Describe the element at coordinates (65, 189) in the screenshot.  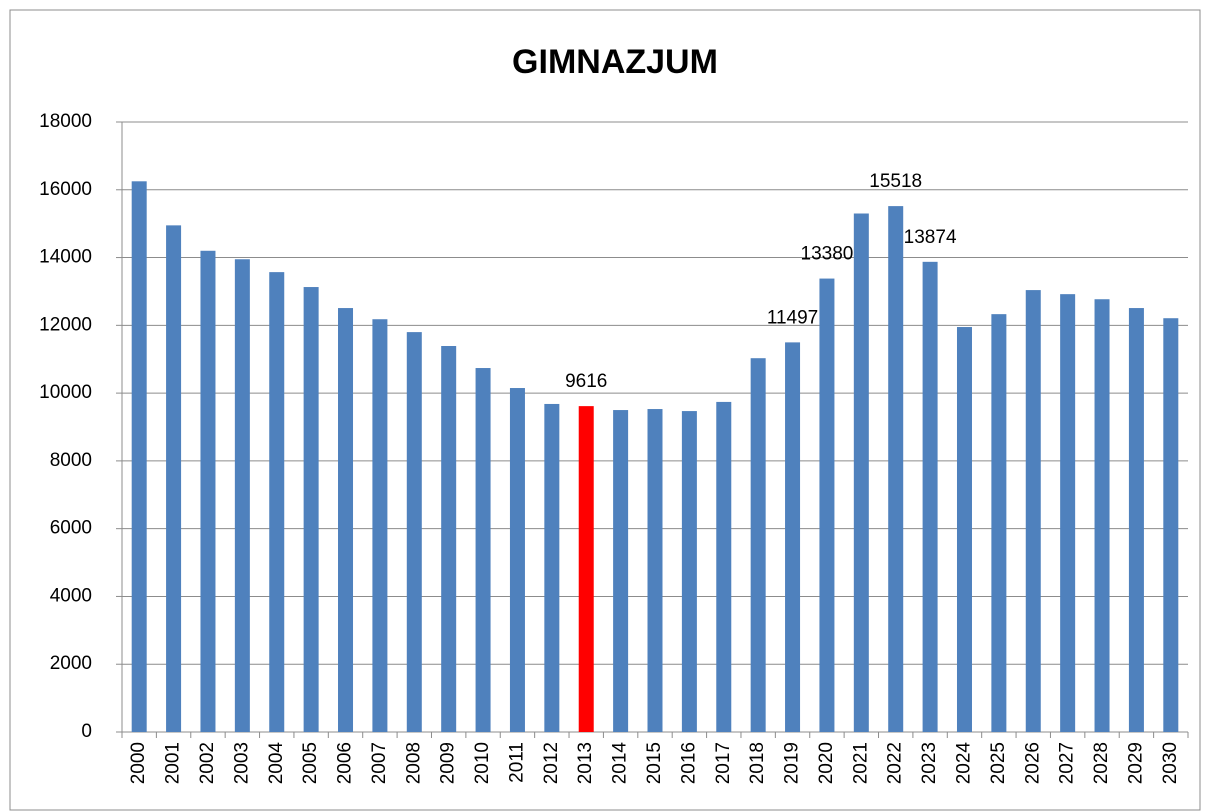
I see `y-tick-label: 16000` at that location.